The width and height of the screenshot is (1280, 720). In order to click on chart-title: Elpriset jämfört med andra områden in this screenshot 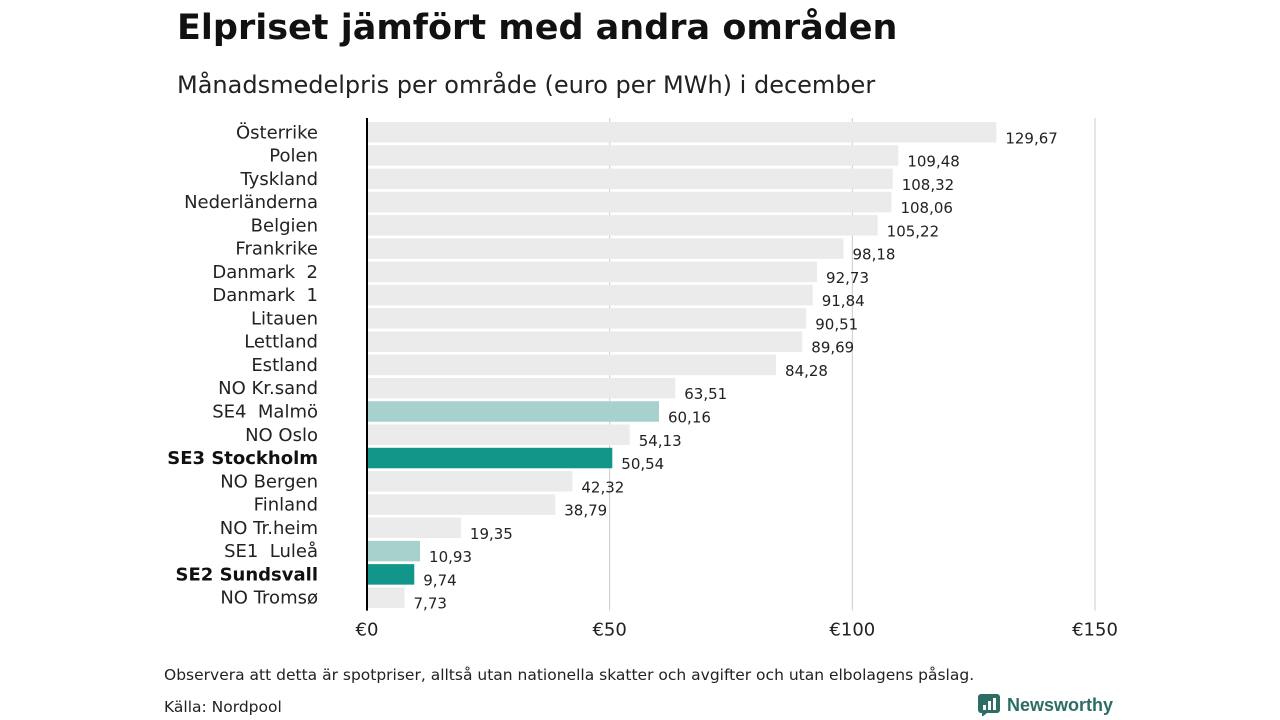, I will do `click(537, 28)`.